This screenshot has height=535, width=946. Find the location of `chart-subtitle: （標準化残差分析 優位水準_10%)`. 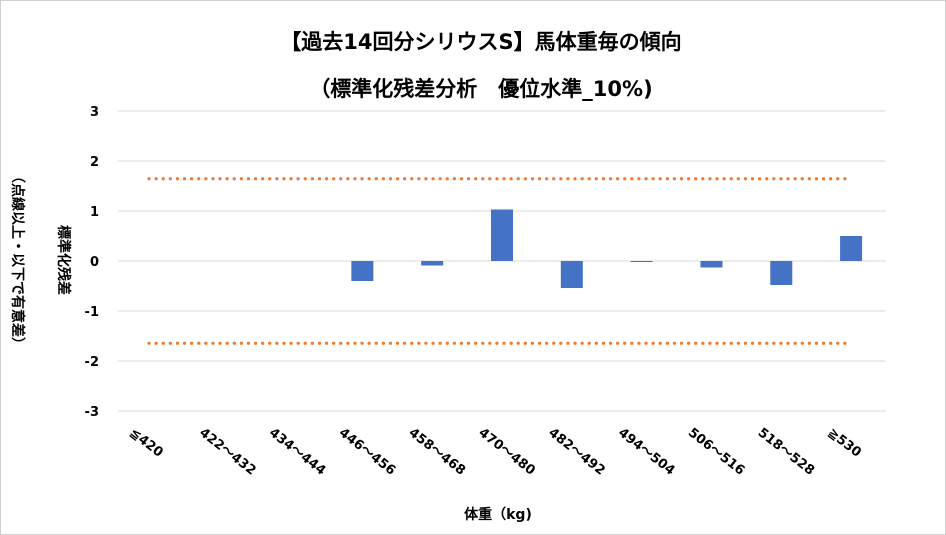

chart-subtitle: （標準化残差分析 優位水準_10%) is located at coordinates (480, 89).